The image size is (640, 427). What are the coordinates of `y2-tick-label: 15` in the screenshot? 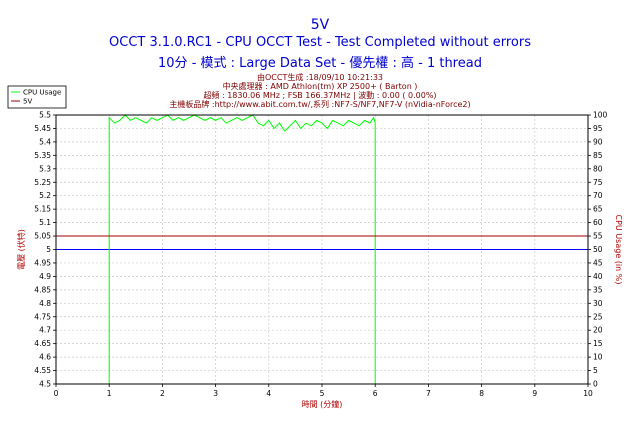 It's located at (598, 343).